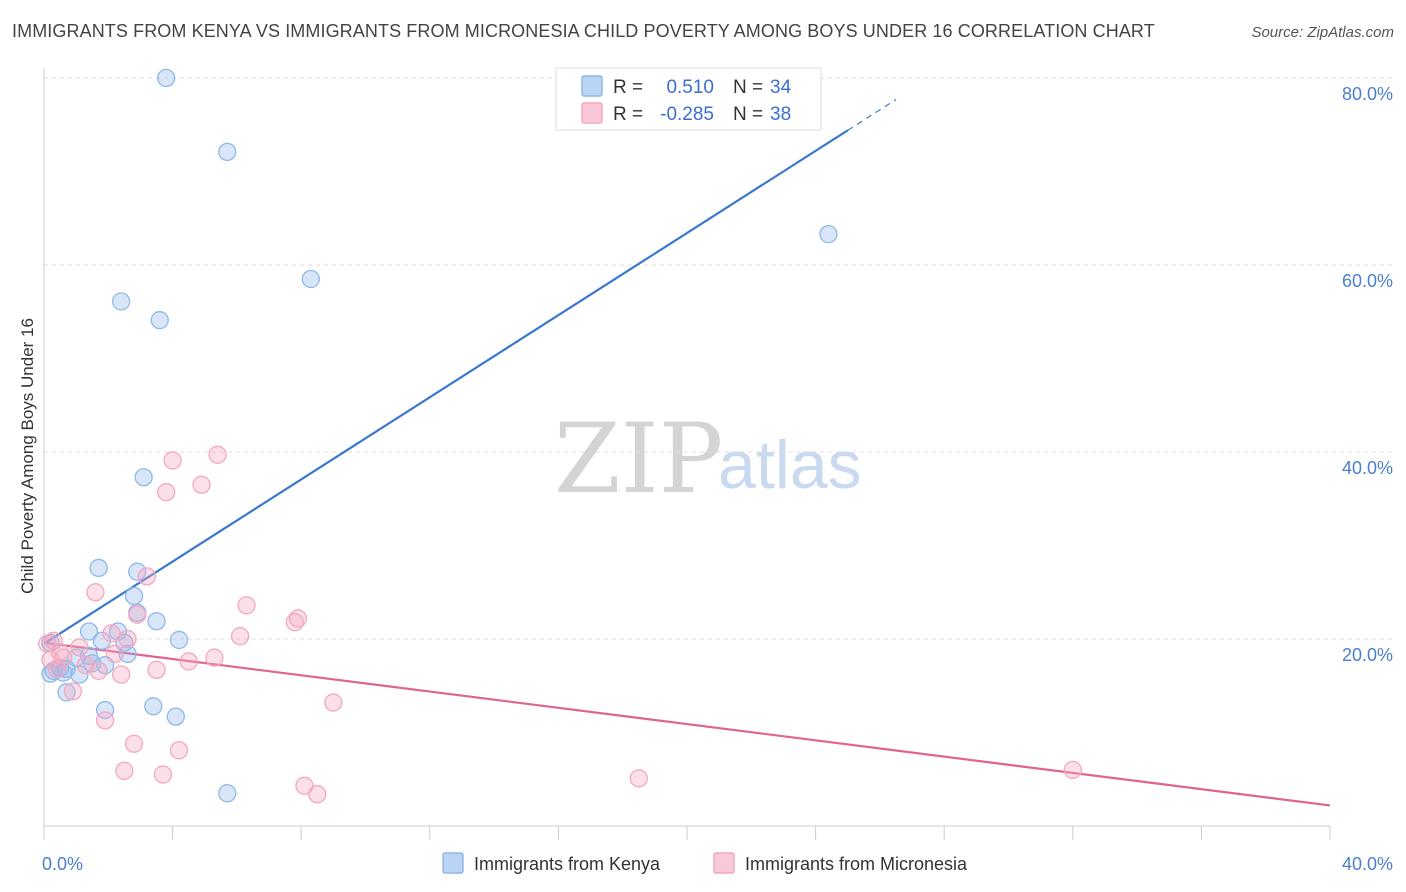  Describe the element at coordinates (724, 863) in the screenshot. I see `legend-bottom-swatch-micronesia` at that location.